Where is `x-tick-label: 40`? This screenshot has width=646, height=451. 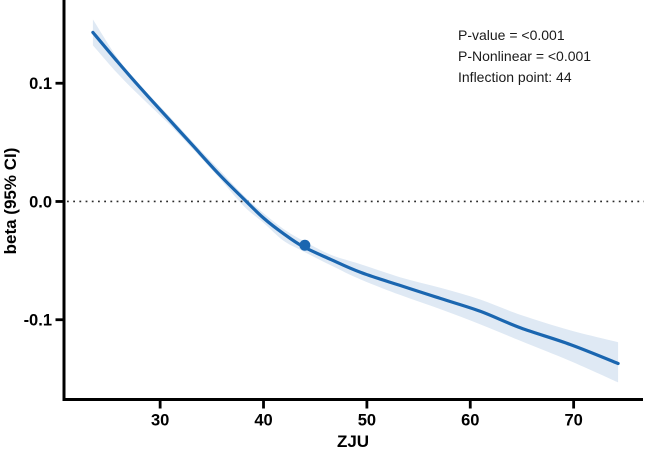
x-tick-label: 40 is located at coordinates (263, 421).